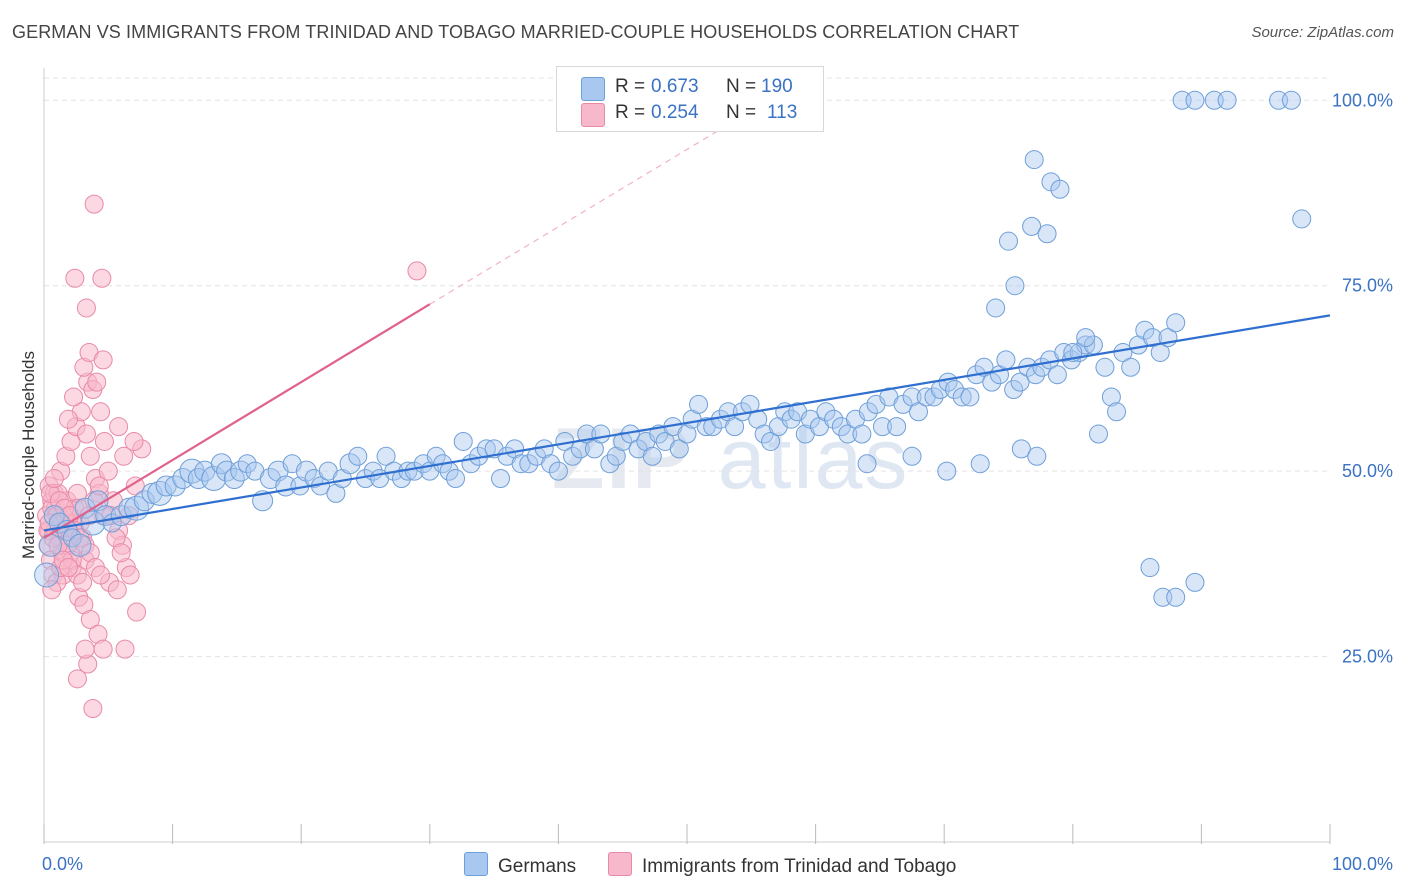 This screenshot has width=1406, height=892. Describe the element at coordinates (1362, 864) in the screenshot. I see `x-tick-label: 100.0%` at that location.